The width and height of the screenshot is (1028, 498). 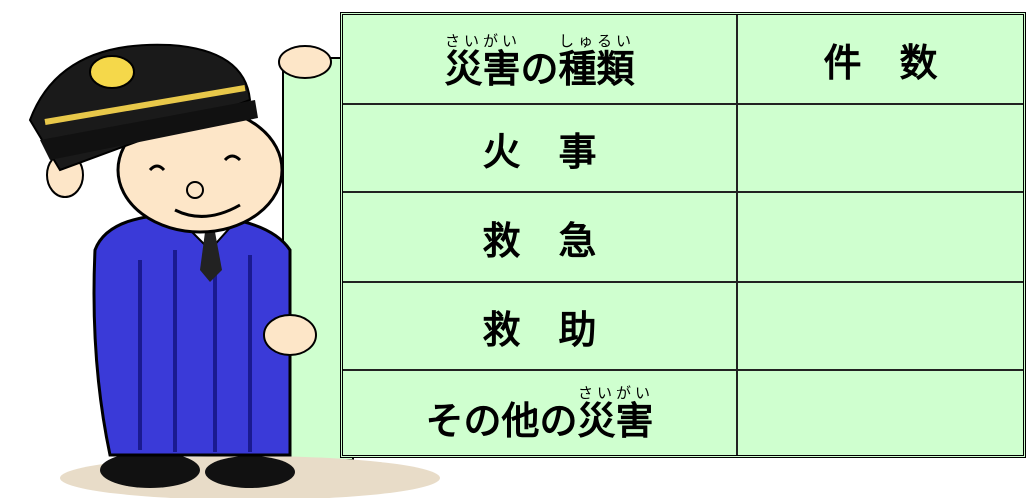 What do you see at coordinates (596, 41) in the screenshot?
I see `ruby-reading: しゅるい` at bounding box center [596, 41].